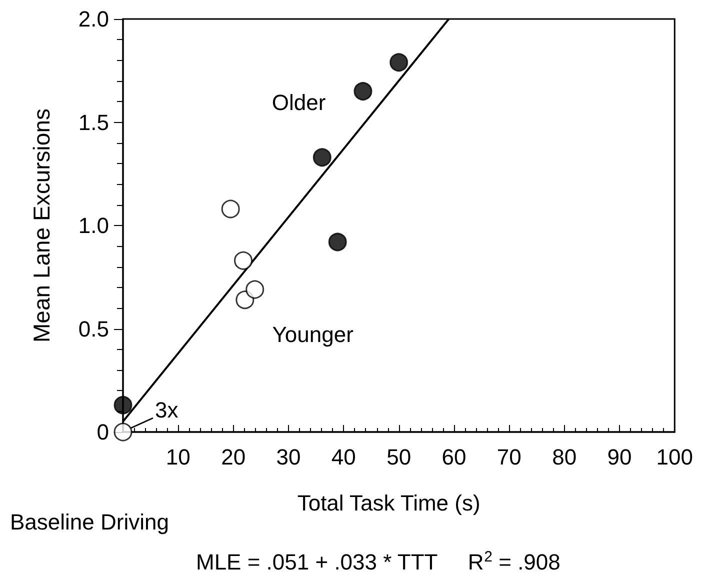  Describe the element at coordinates (93, 122) in the screenshot. I see `y-tick-label: 1.5` at that location.